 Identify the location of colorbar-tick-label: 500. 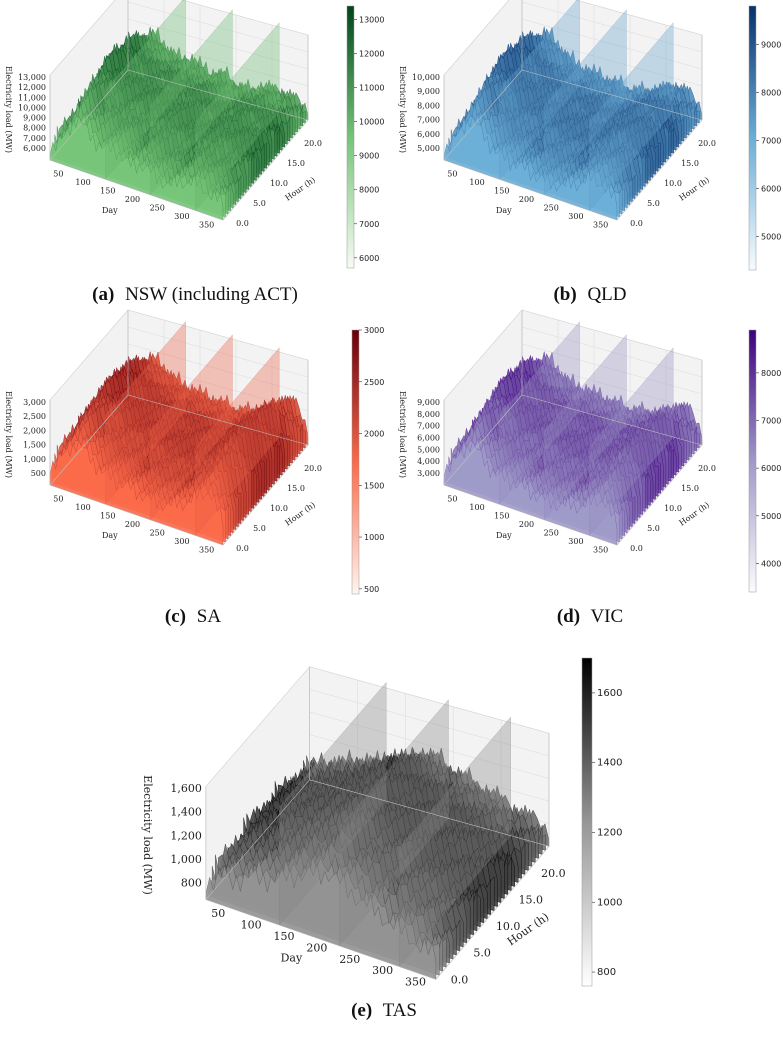
(371, 589).